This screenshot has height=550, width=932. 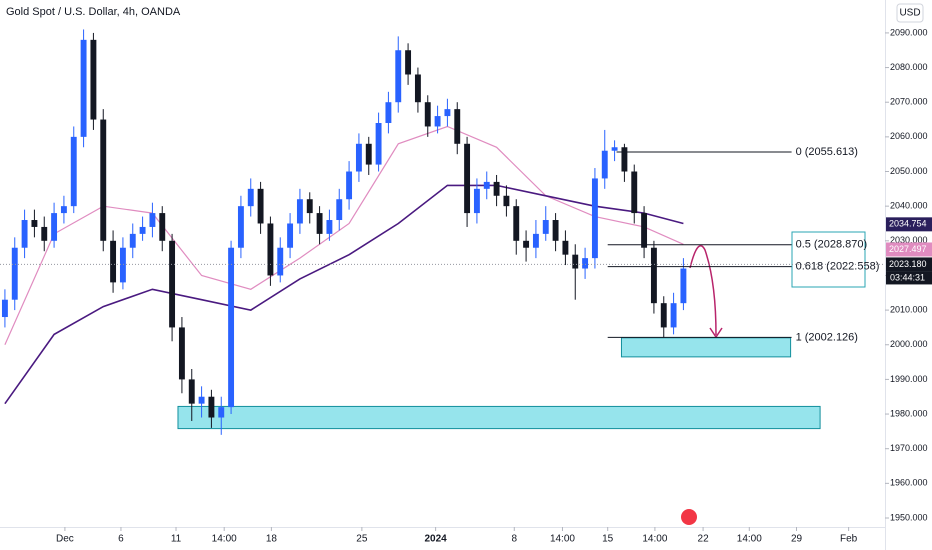 I want to click on chart-title: Gold Spot / U.S. Dollar, 4h, OANDA, so click(x=93, y=12).